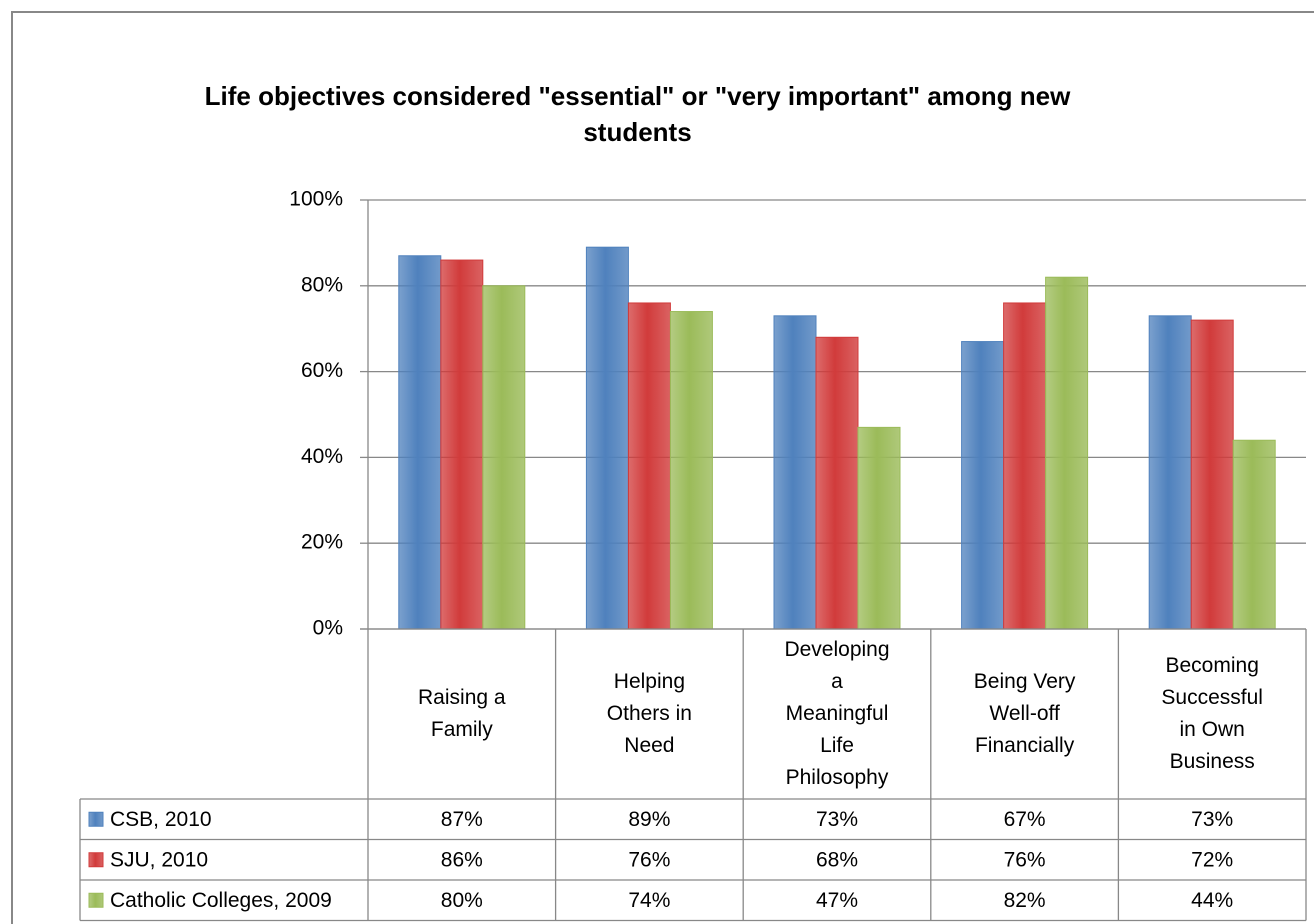 This screenshot has width=1314, height=924. Describe the element at coordinates (322, 542) in the screenshot. I see `y-tick-label: 20%` at that location.